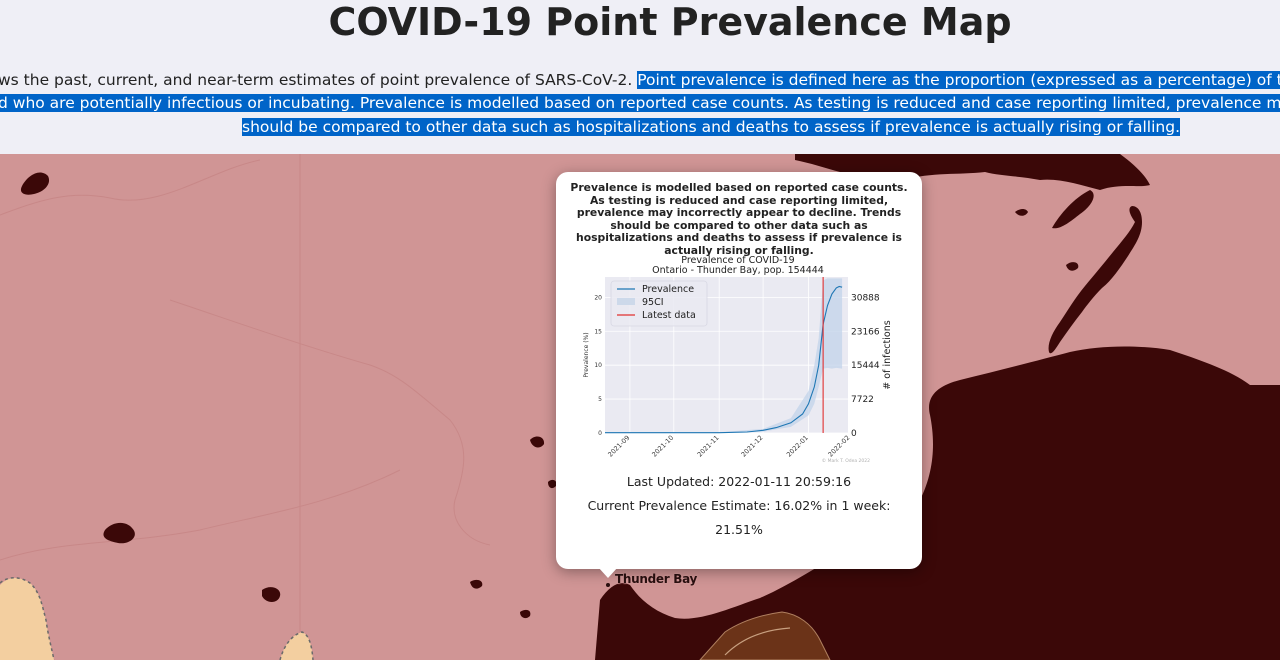 This screenshot has width=1280, height=660. Describe the element at coordinates (586, 354) in the screenshot. I see `y-axis-label: Prevalence (%)` at that location.